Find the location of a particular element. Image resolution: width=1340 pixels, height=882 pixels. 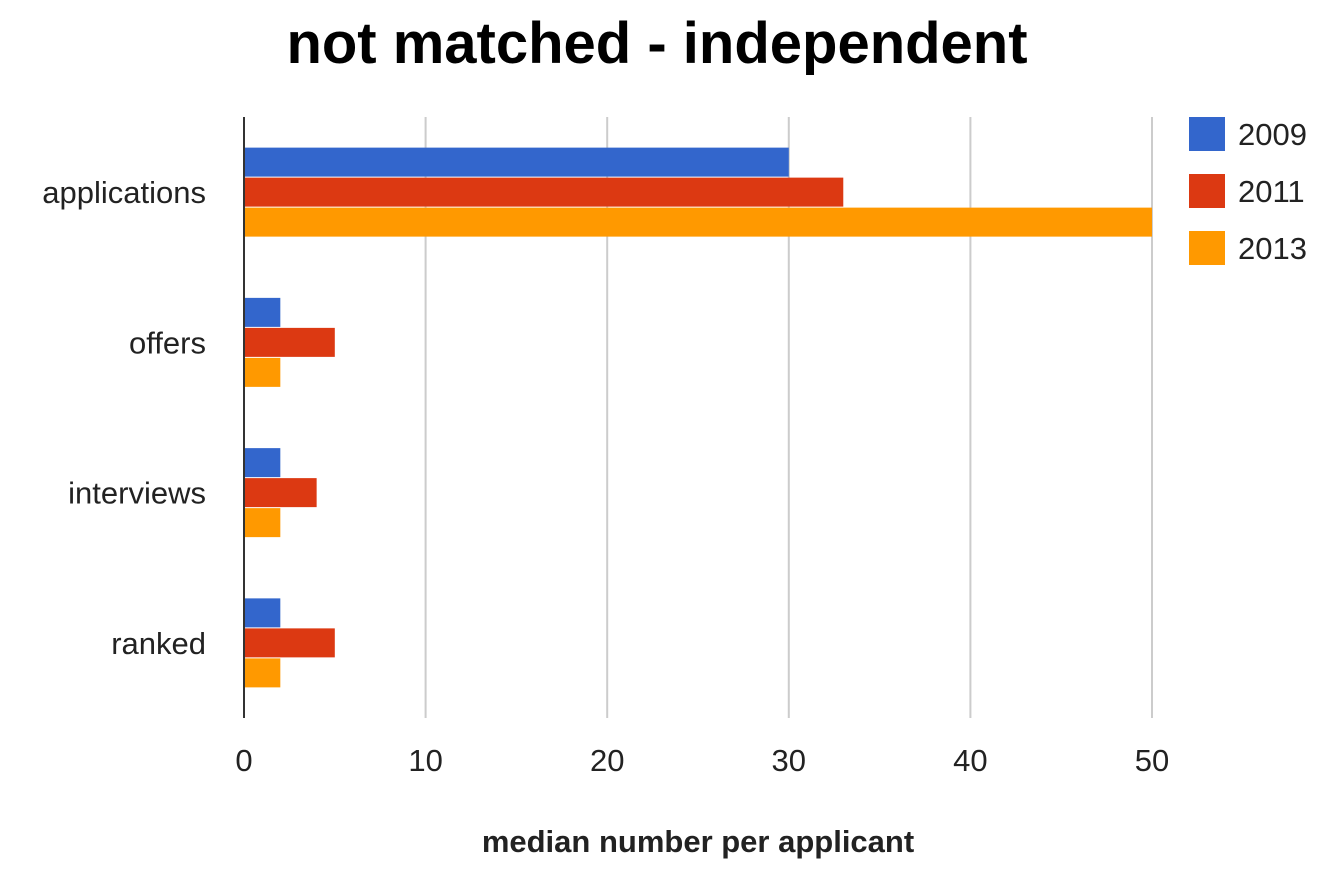

x-tick-labels: 0 10 20 30 40 50 is located at coordinates (702, 760).